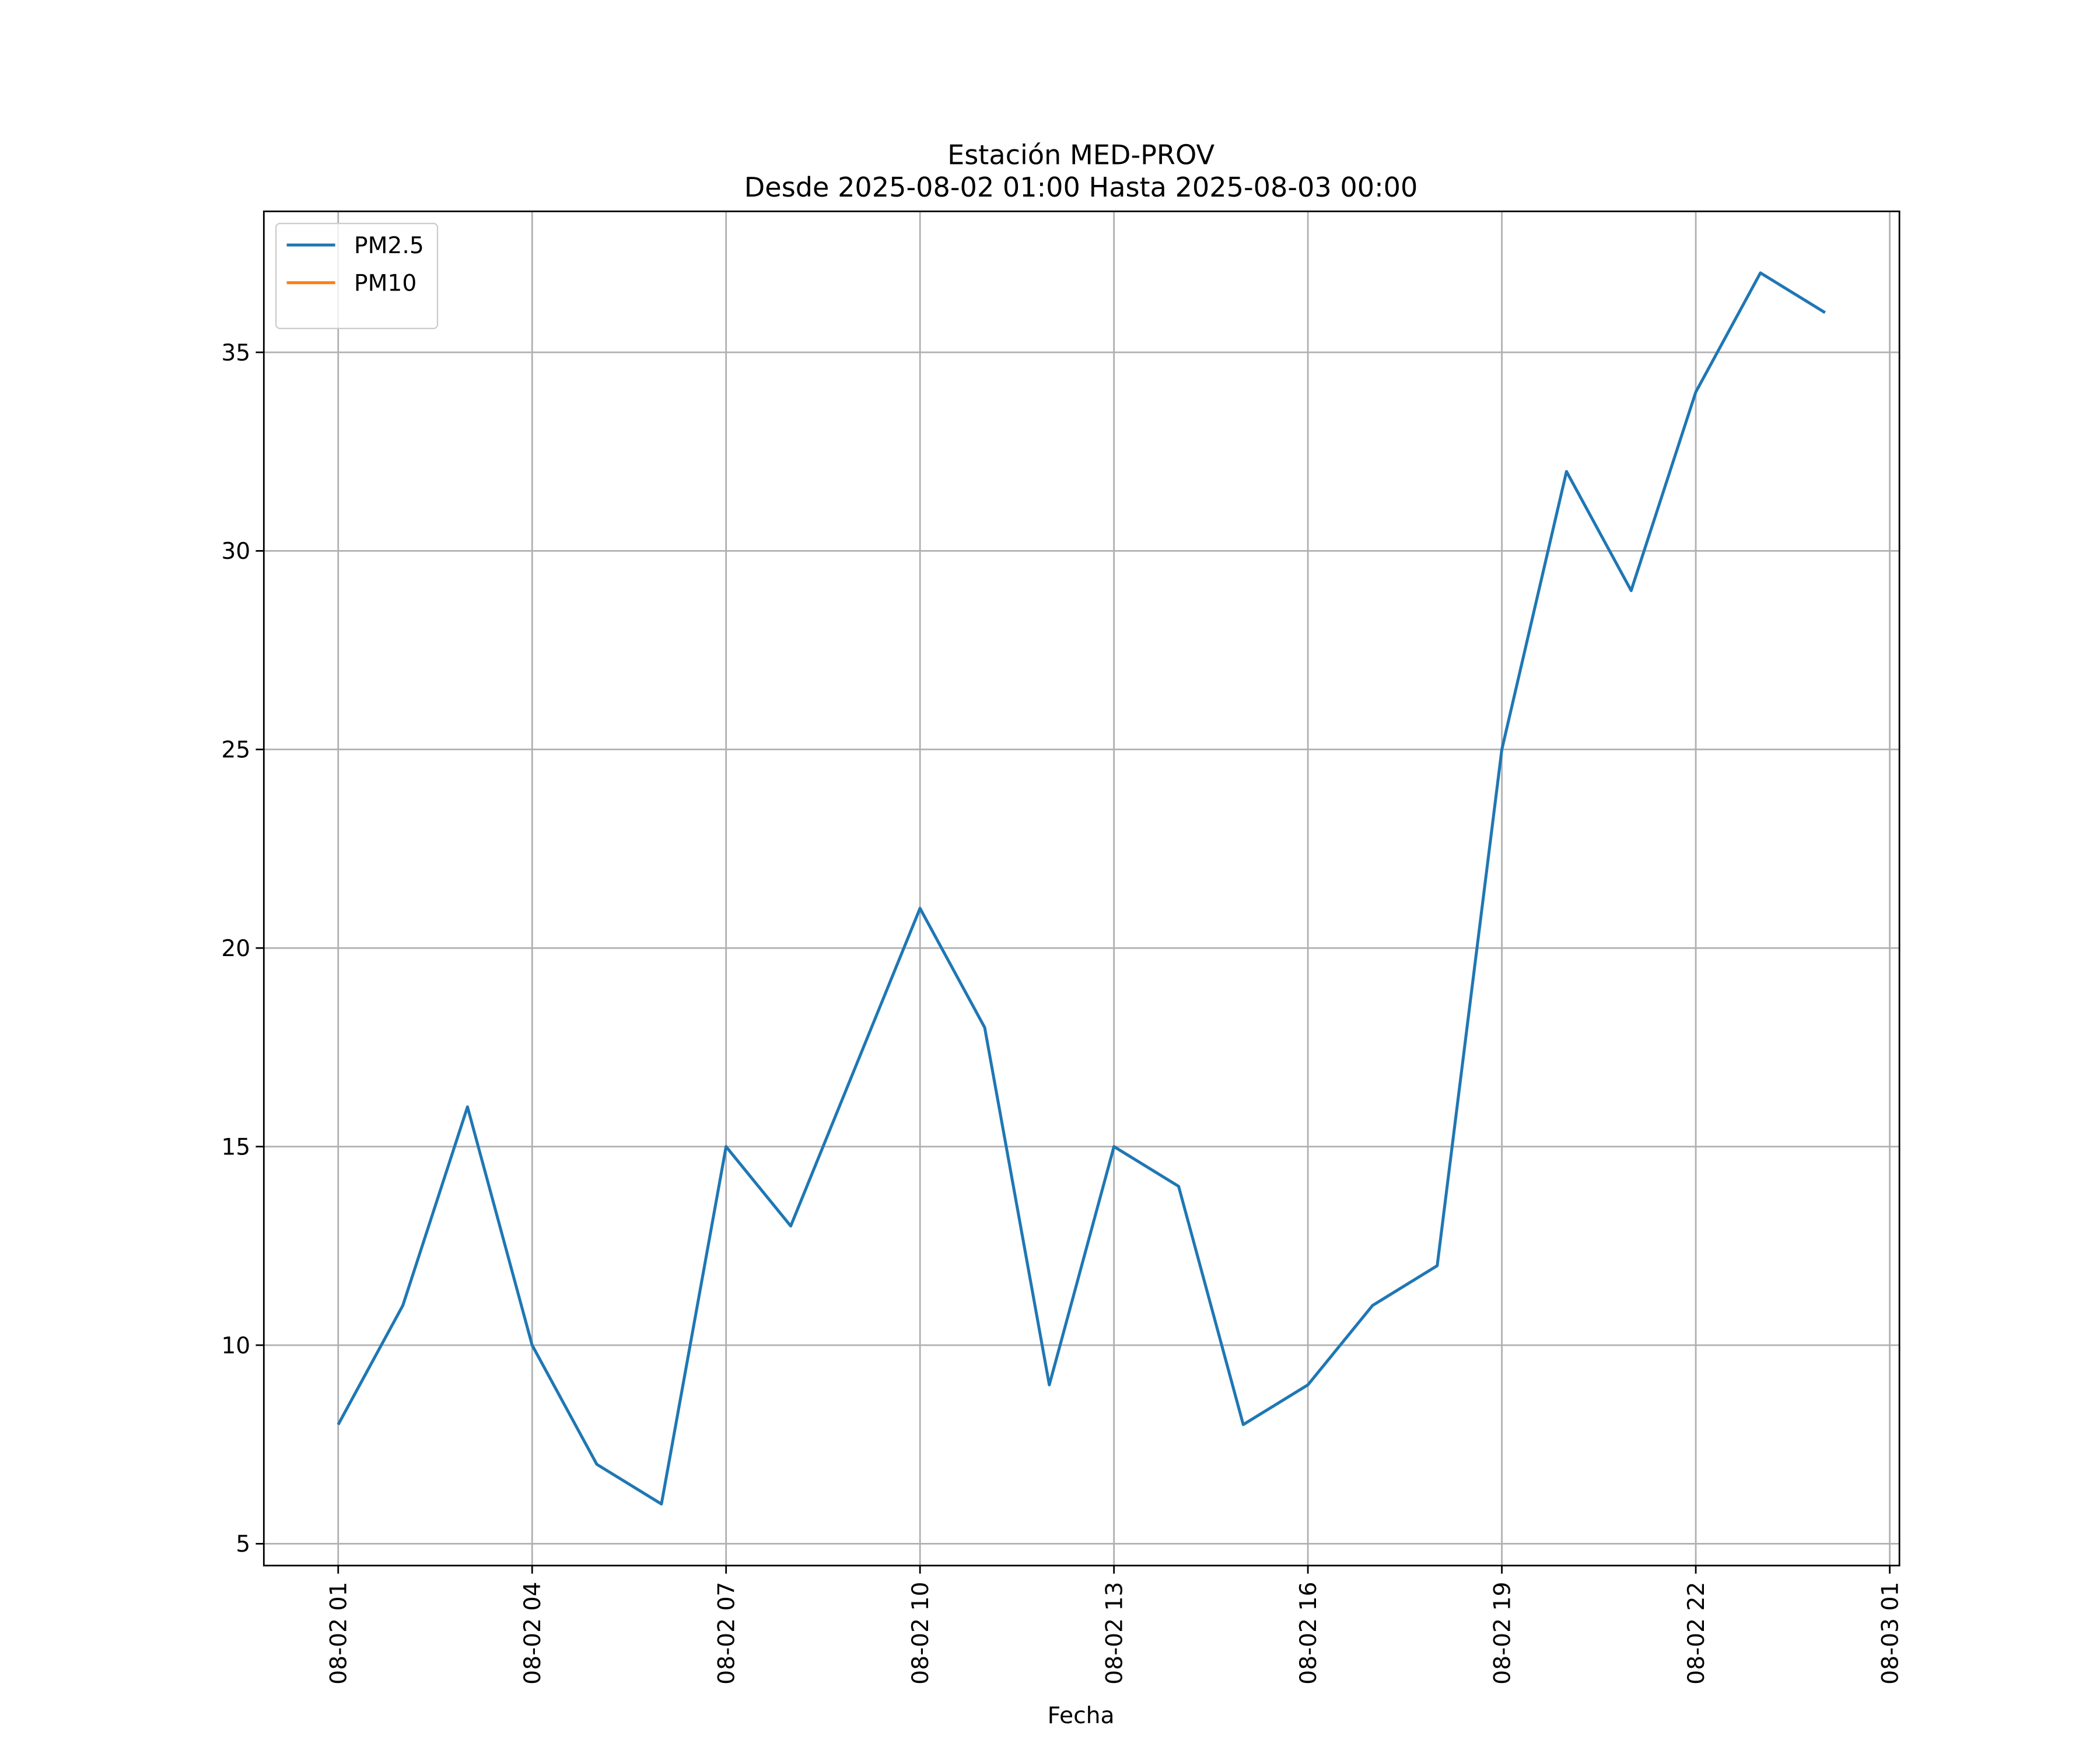  What do you see at coordinates (727, 1633) in the screenshot?
I see `x-tick-label: 08-02 07` at bounding box center [727, 1633].